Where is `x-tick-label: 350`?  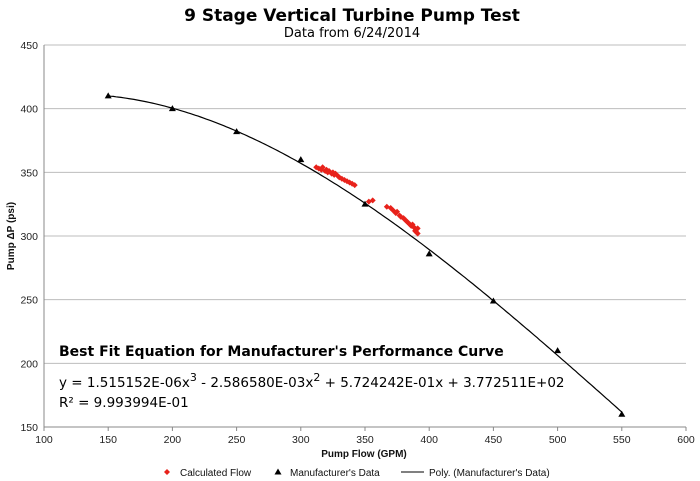
x-tick-label: 350 is located at coordinates (365, 440).